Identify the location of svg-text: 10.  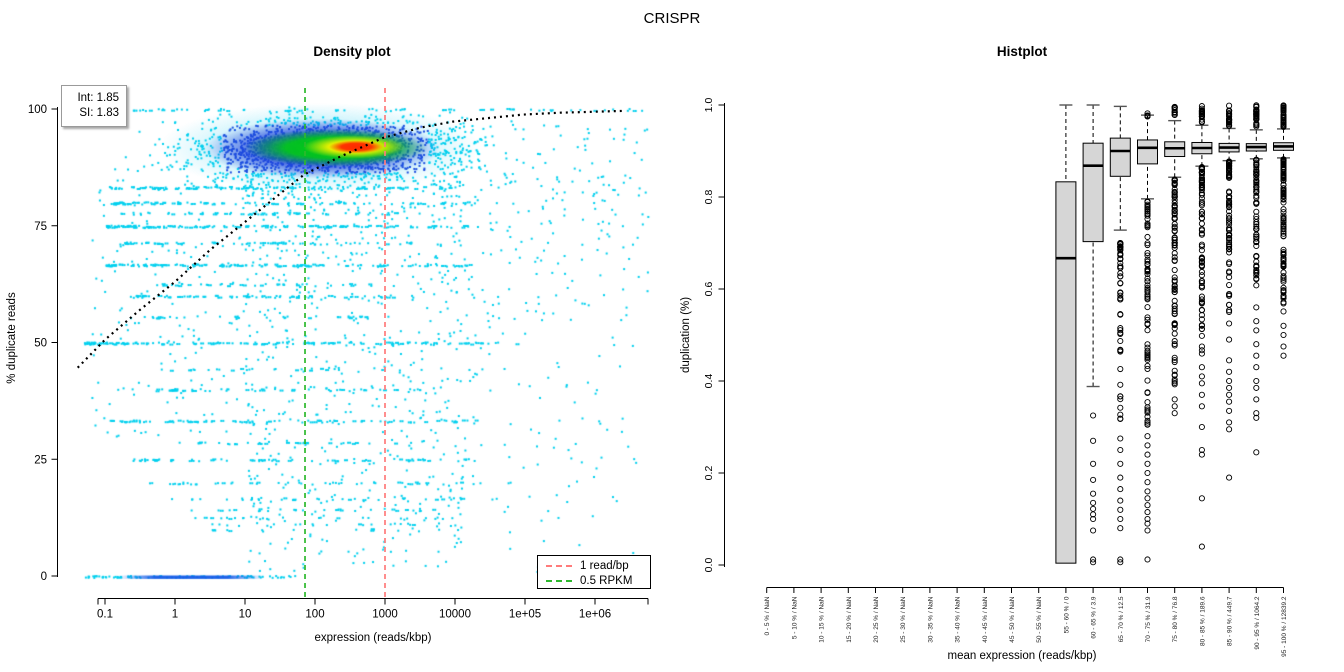
(245, 615).